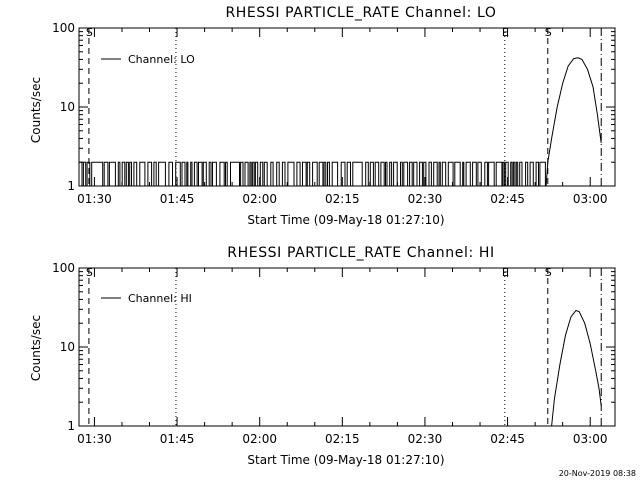 This screenshot has height=480, width=640. Describe the element at coordinates (360, 13) in the screenshot. I see `chart-title-lo: RHESSI PARTICLE_RATE Channel: LO` at that location.